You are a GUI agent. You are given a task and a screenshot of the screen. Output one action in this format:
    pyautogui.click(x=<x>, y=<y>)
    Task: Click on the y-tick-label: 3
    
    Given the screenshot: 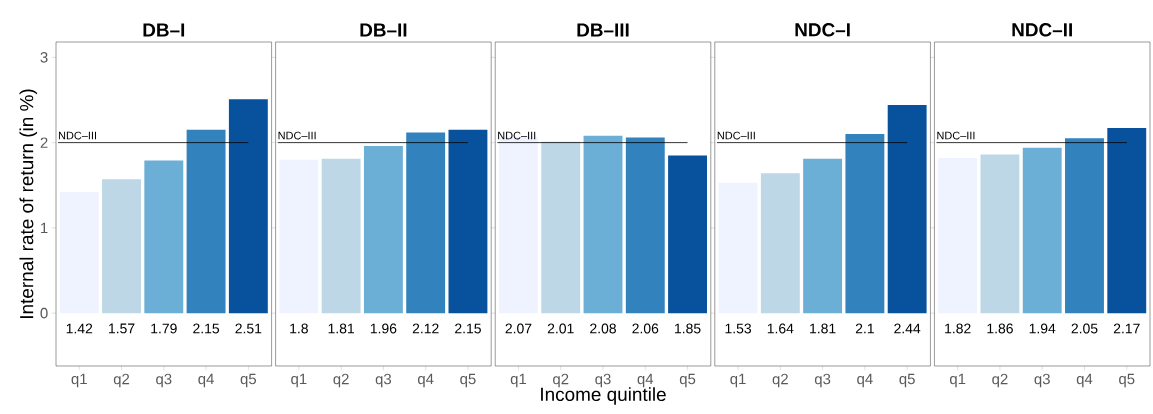 What is the action you would take?
    pyautogui.click(x=44, y=57)
    